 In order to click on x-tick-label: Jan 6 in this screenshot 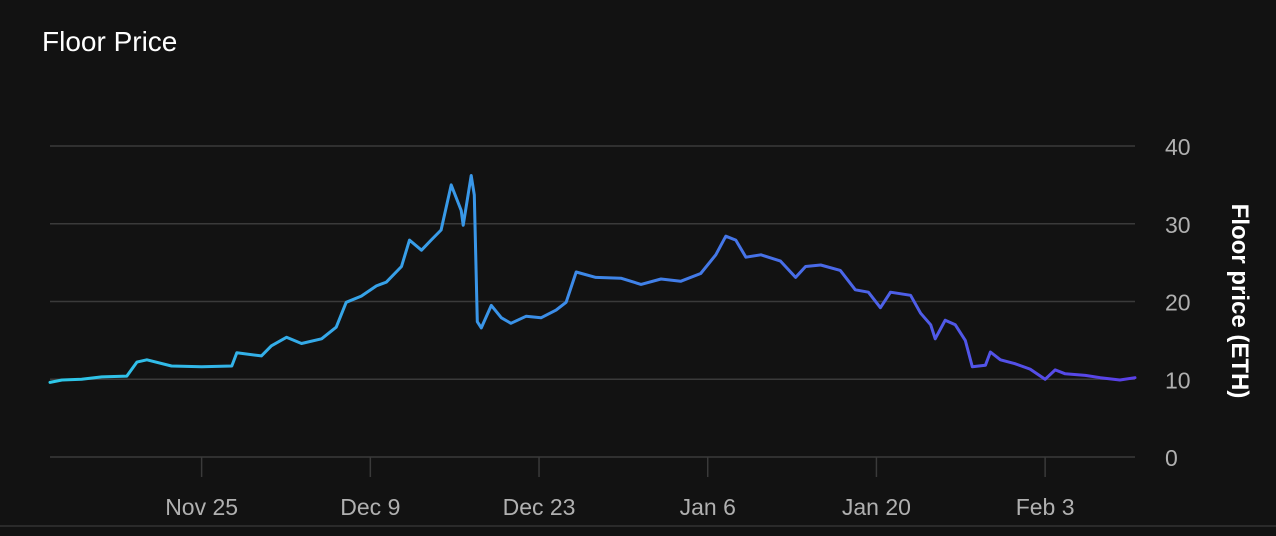, I will do `click(708, 507)`.